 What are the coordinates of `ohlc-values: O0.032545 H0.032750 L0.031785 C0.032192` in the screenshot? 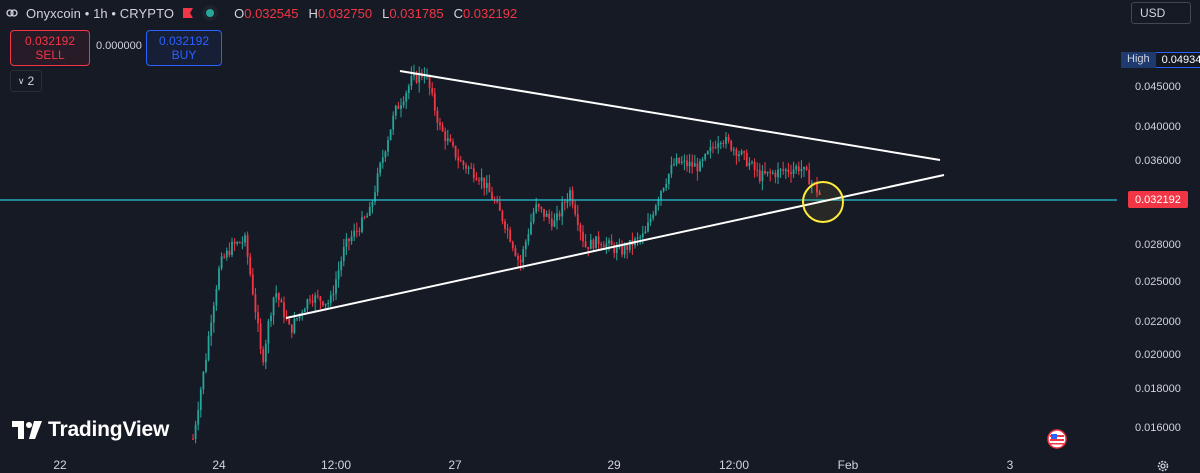 It's located at (375, 13).